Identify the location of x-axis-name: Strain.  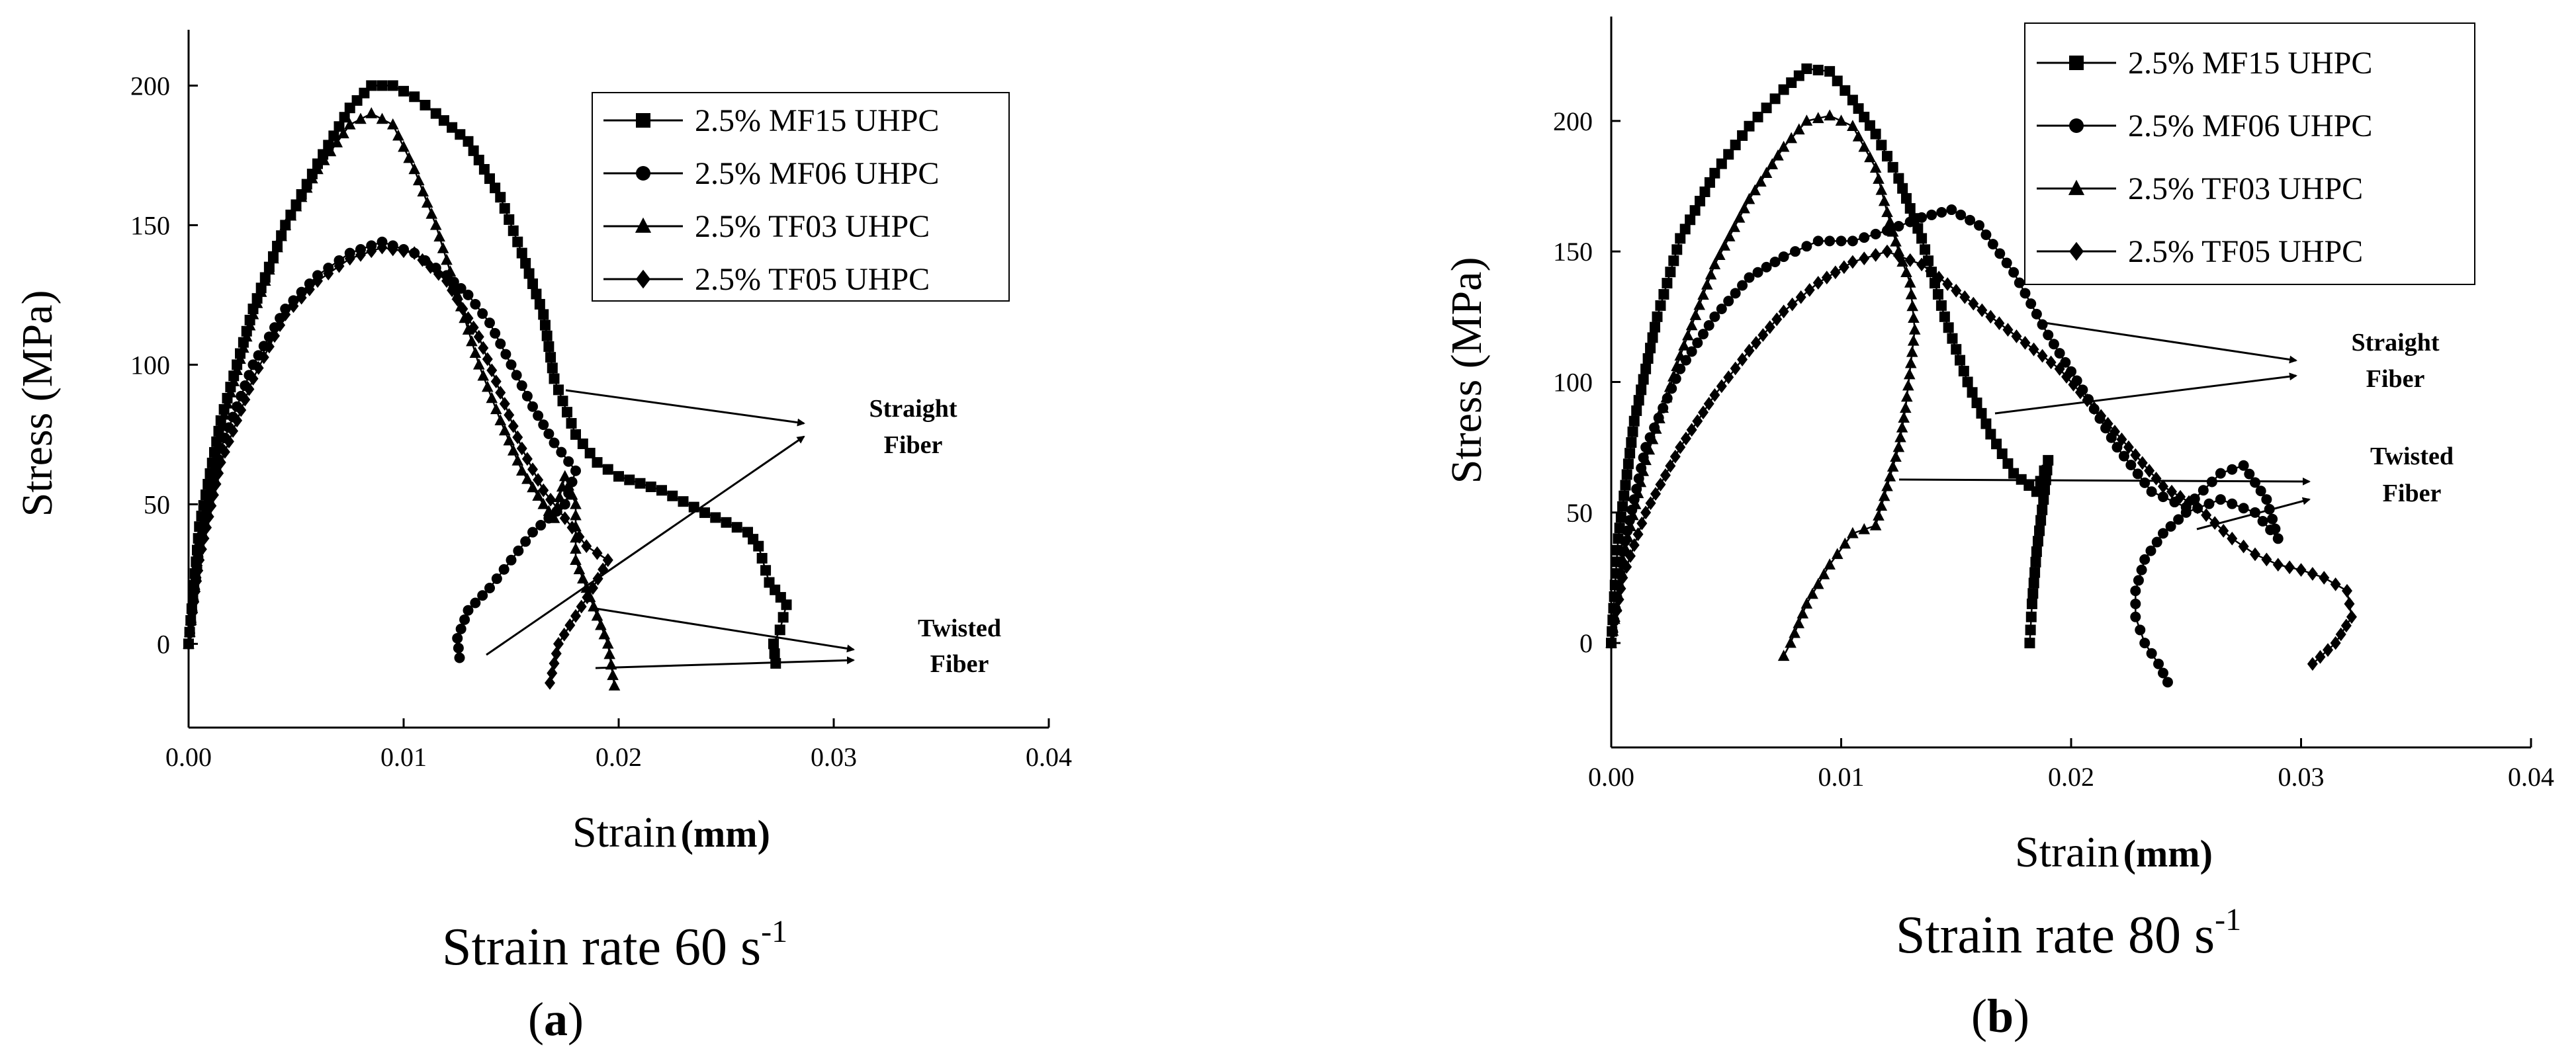
(2067, 852).